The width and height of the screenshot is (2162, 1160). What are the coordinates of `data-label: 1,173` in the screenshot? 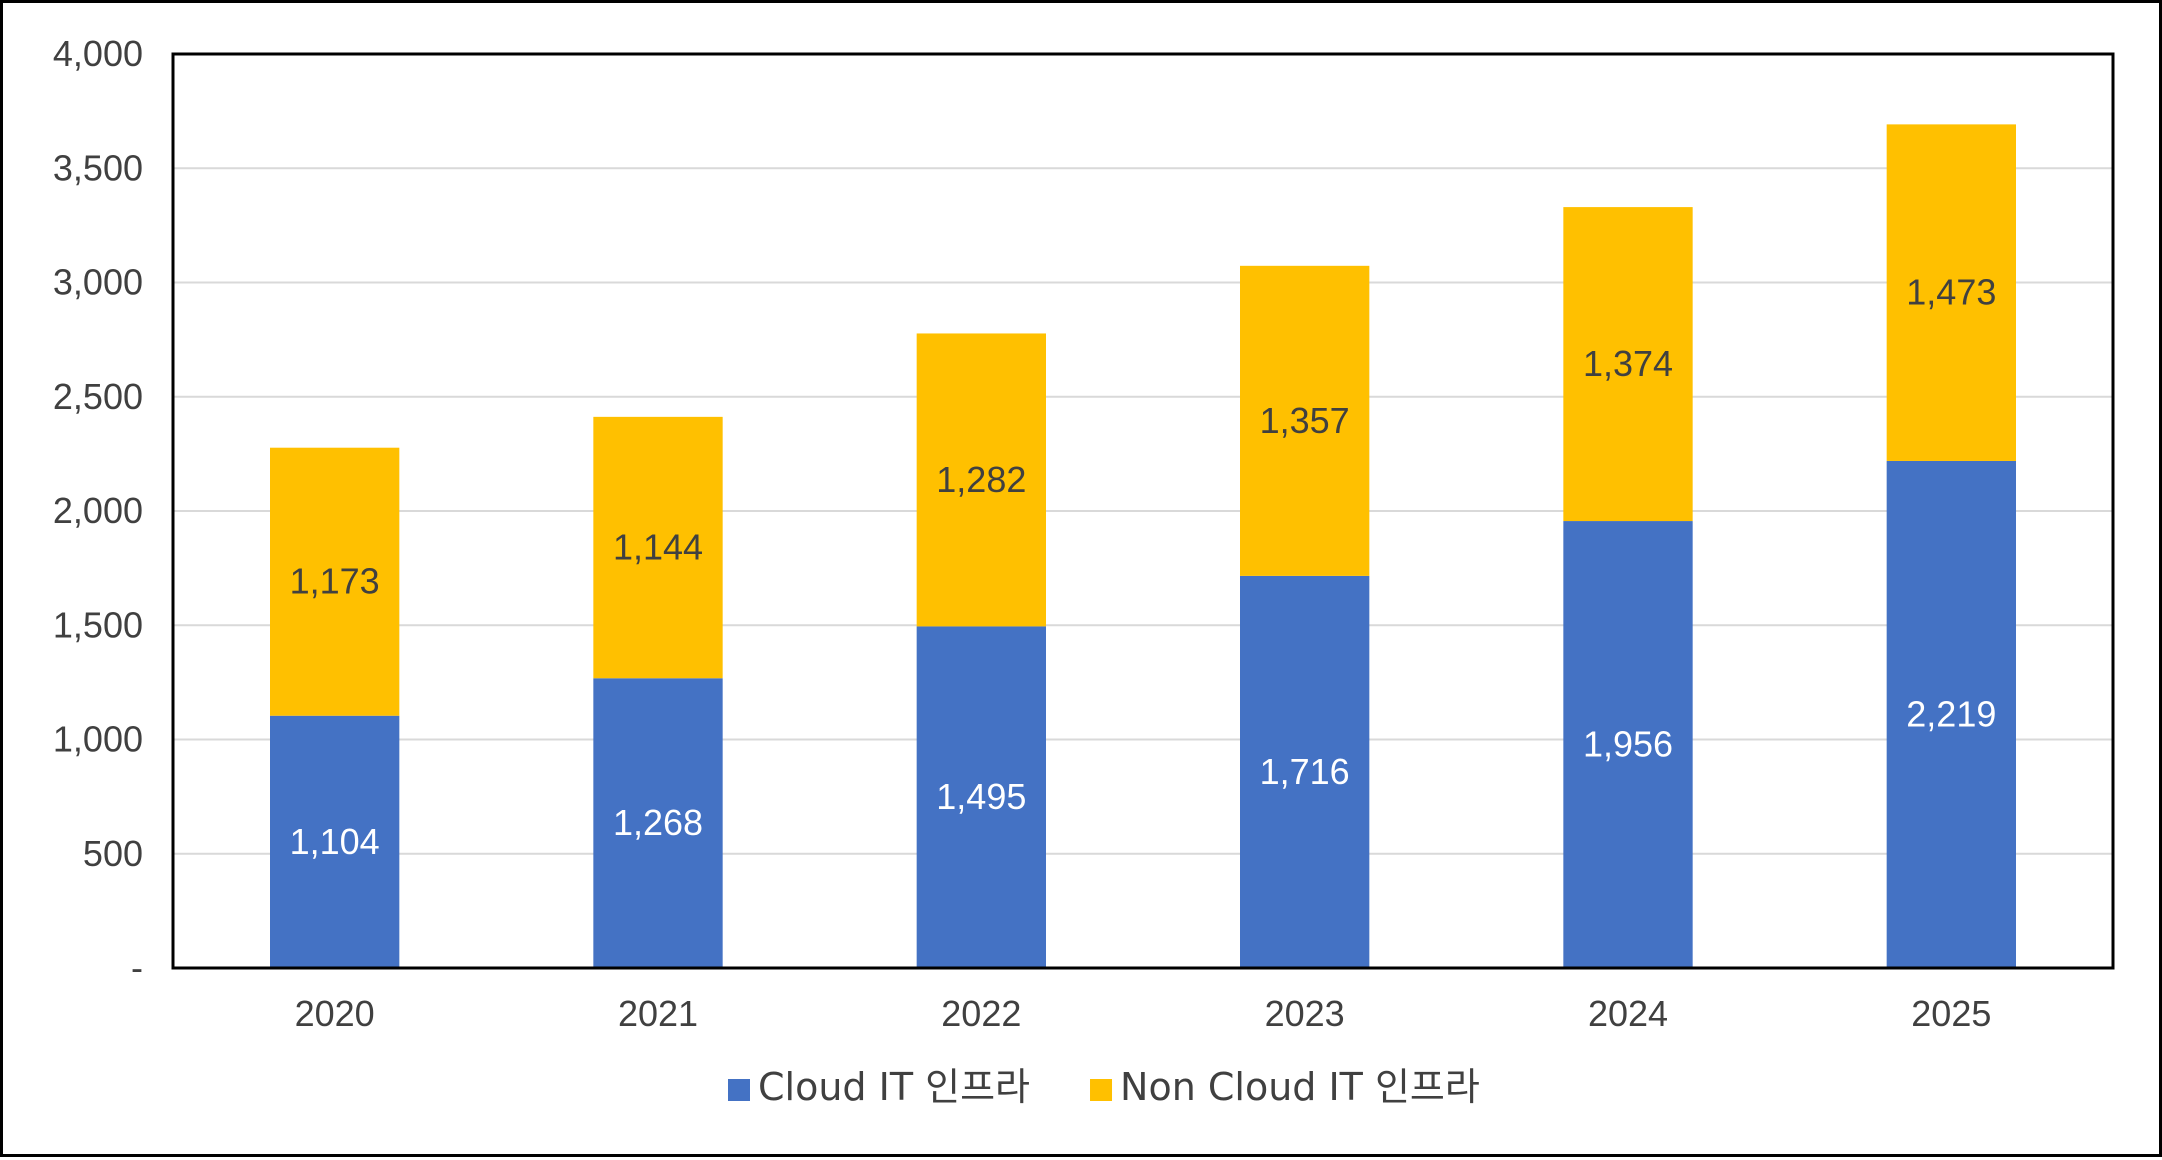 It's located at (335, 581).